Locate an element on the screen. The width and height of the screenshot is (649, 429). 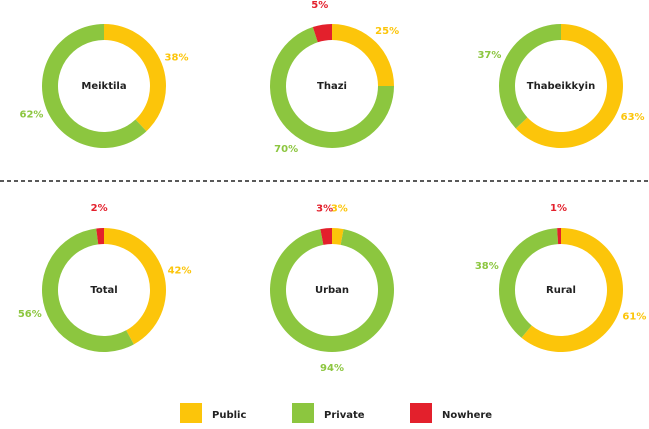
value-label: 56% is located at coordinates (30, 314).